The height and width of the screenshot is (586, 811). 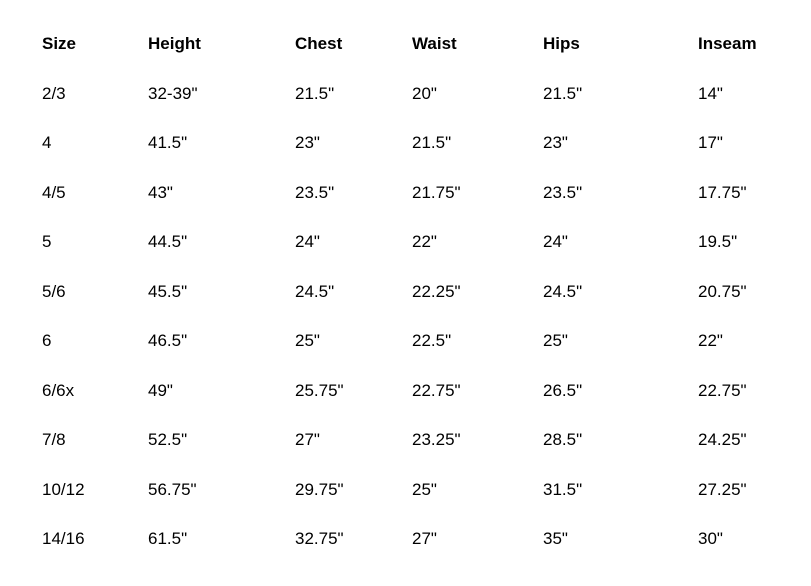 I want to click on table-row: 6/6x 49" 25.75" 22.75" 26.5" 22.75", so click(x=426, y=391).